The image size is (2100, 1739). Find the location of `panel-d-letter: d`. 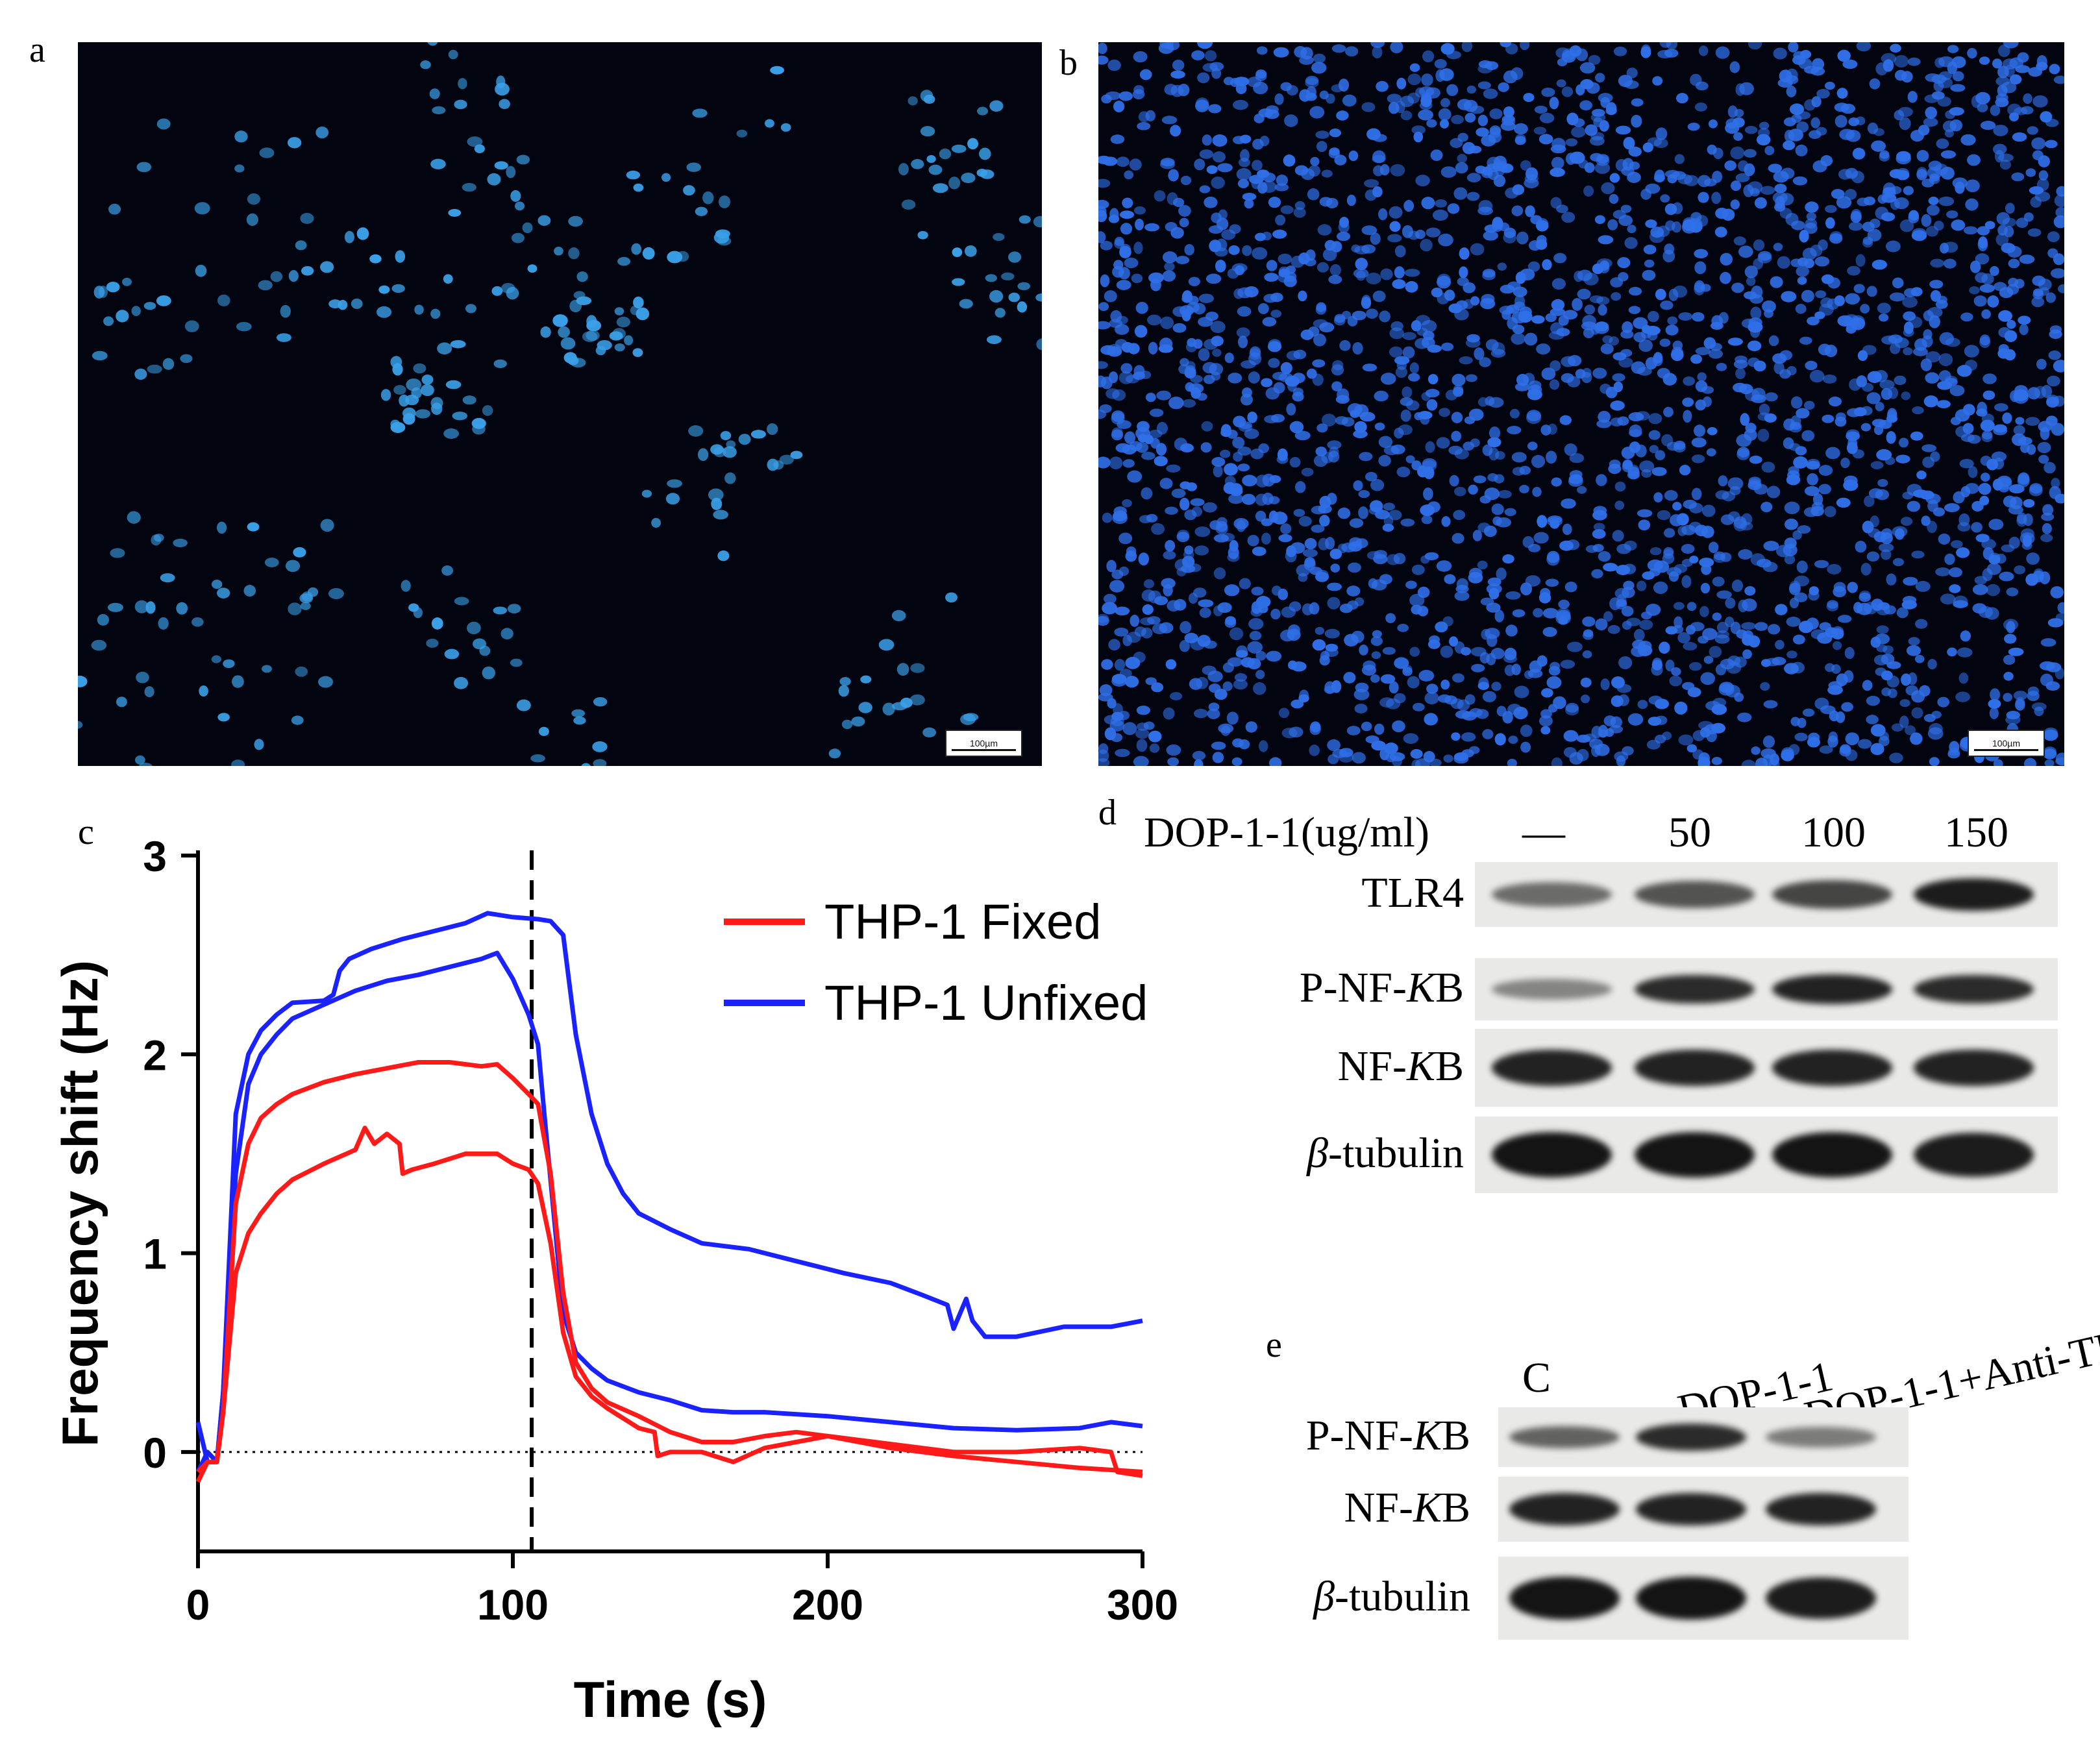

panel-d-letter: d is located at coordinates (1107, 813).